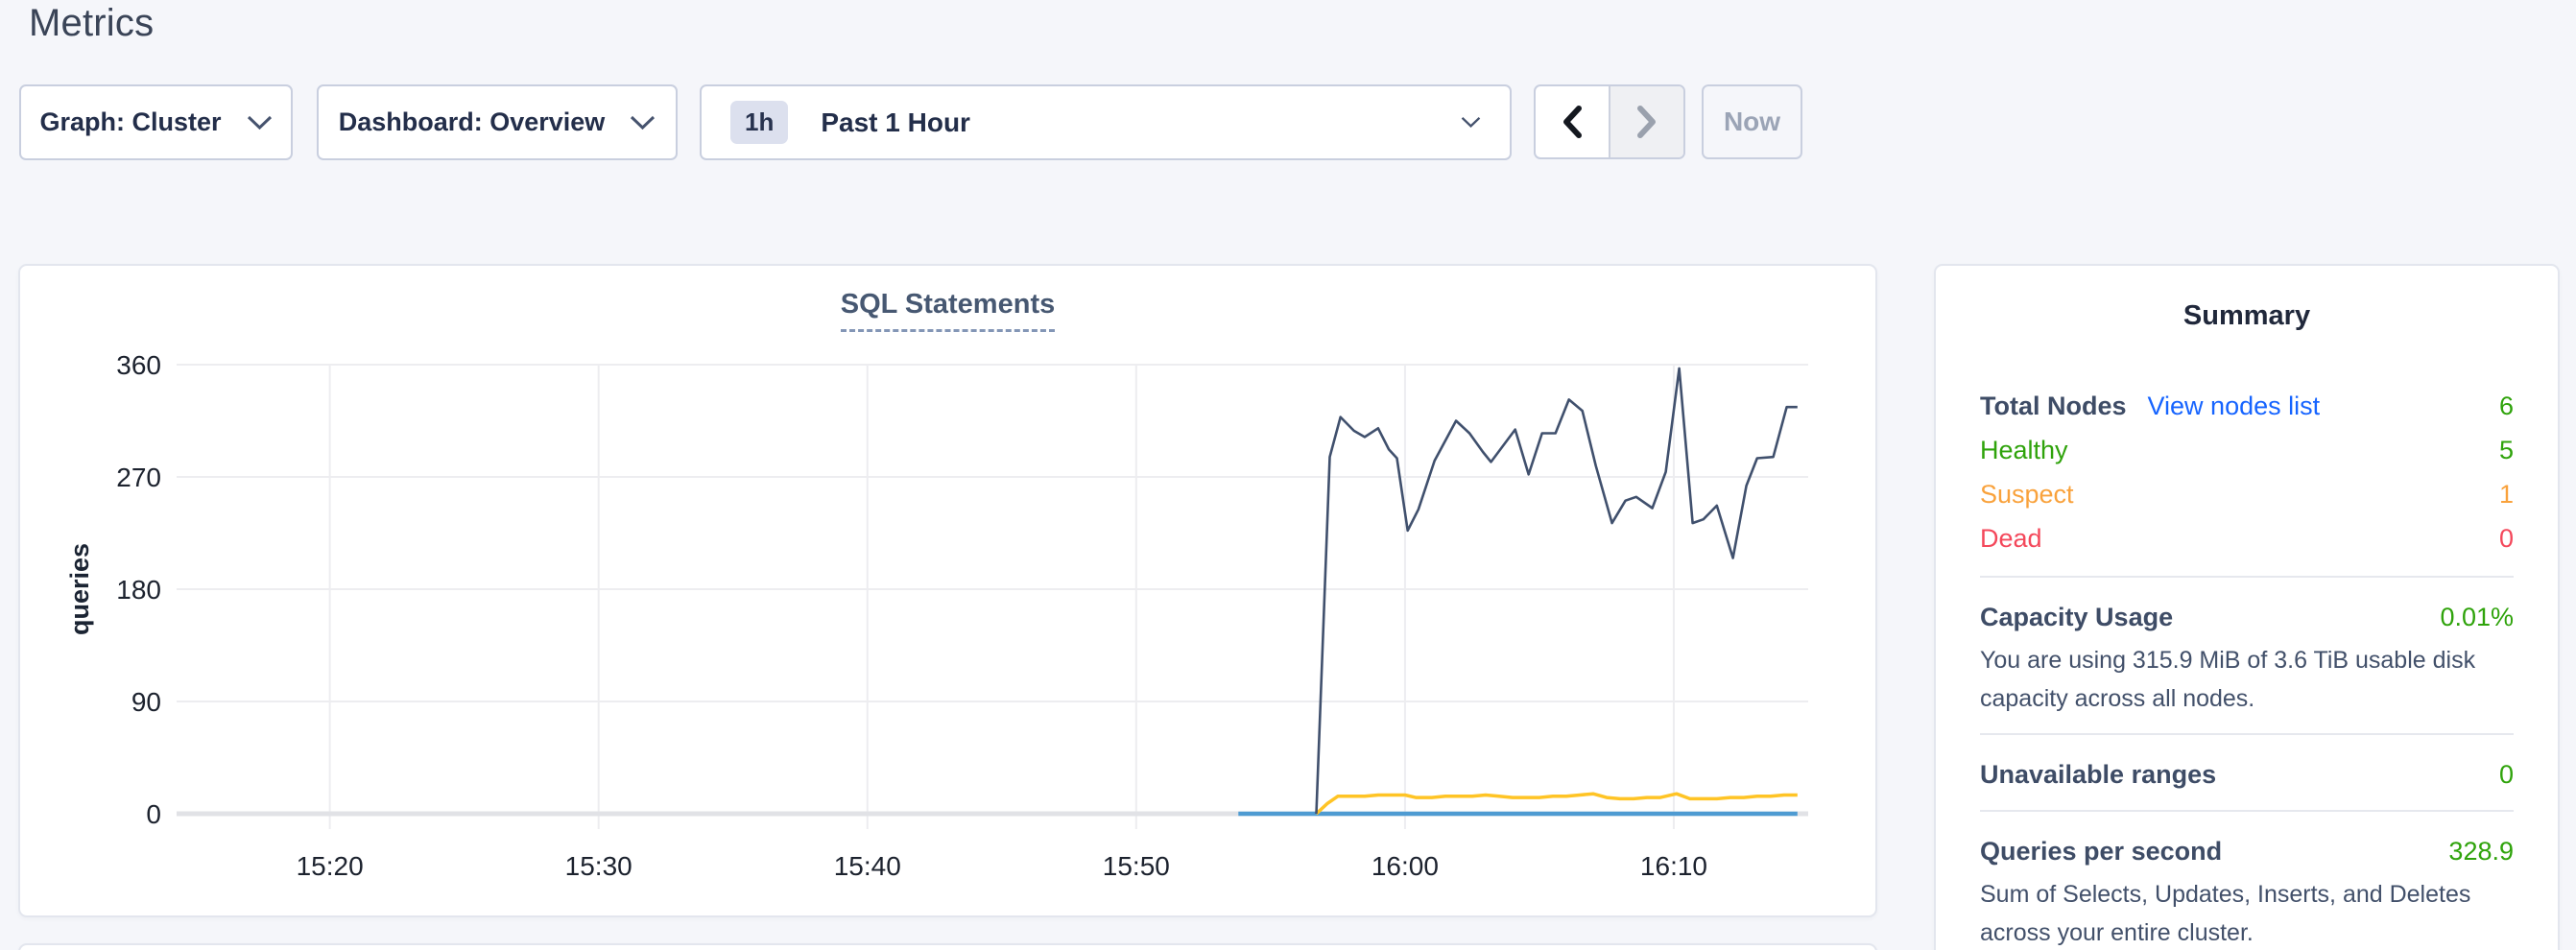 This screenshot has height=950, width=2576. I want to click on unavailable-ranges-value: 0, so click(2506, 774).